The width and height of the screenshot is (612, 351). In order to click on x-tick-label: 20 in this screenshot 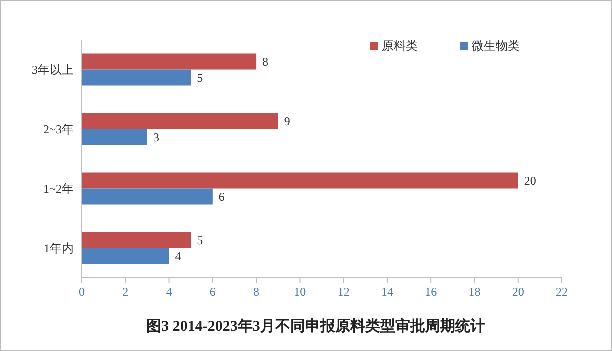, I will do `click(518, 292)`.